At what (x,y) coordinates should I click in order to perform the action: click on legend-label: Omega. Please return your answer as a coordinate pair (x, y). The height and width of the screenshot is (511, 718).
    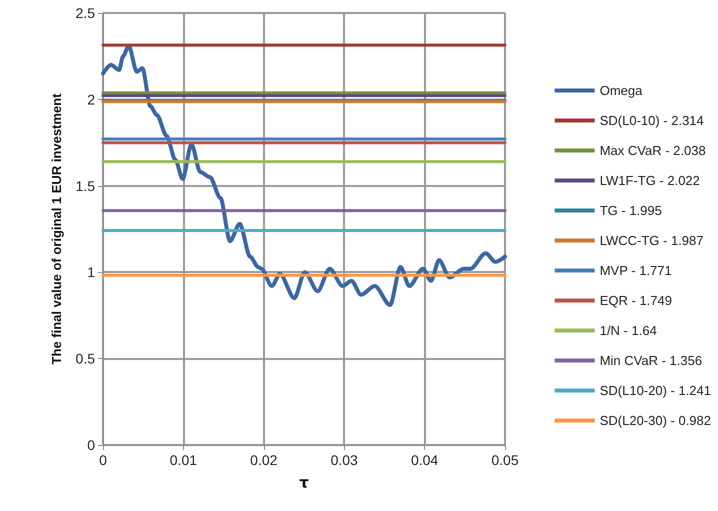
    Looking at the image, I should click on (622, 90).